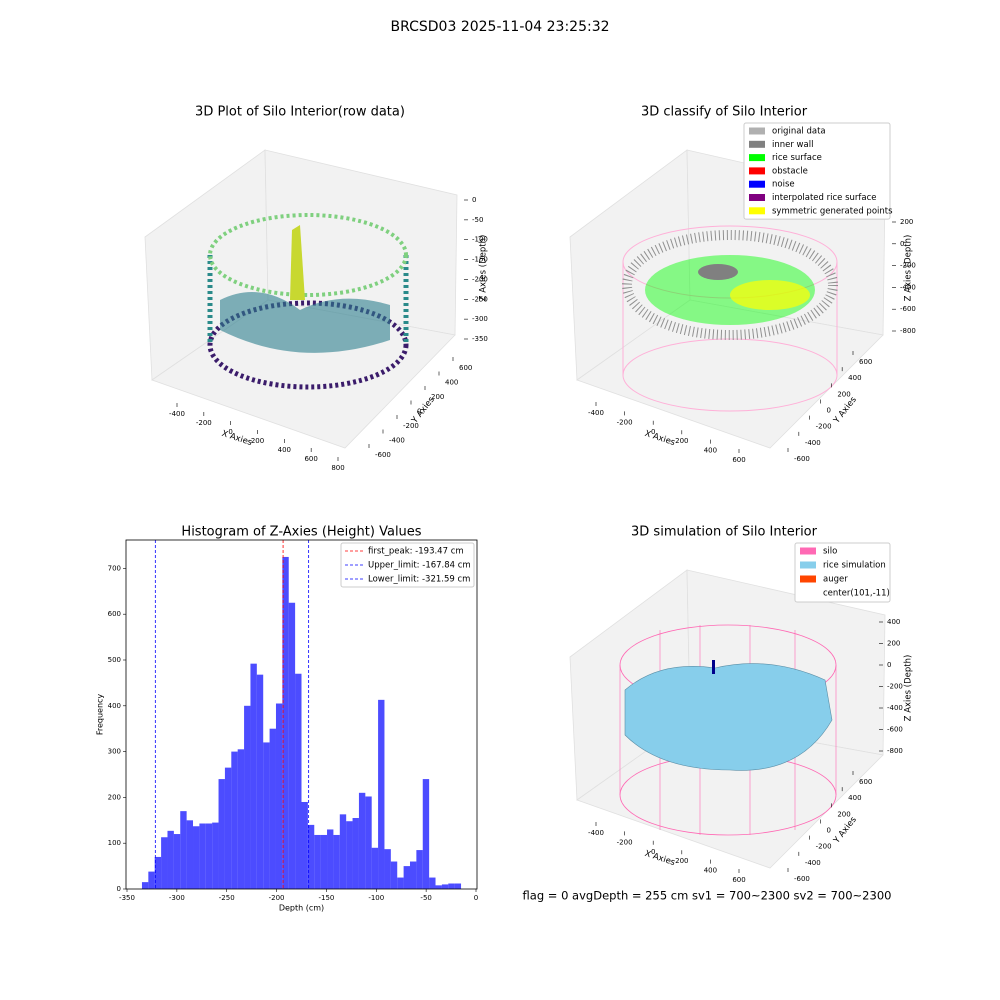 Image resolution: width=1000 pixels, height=1000 pixels. Describe the element at coordinates (300, 112) in the screenshot. I see `chart-title: 3D Plot of Silo Interior(row data)` at that location.